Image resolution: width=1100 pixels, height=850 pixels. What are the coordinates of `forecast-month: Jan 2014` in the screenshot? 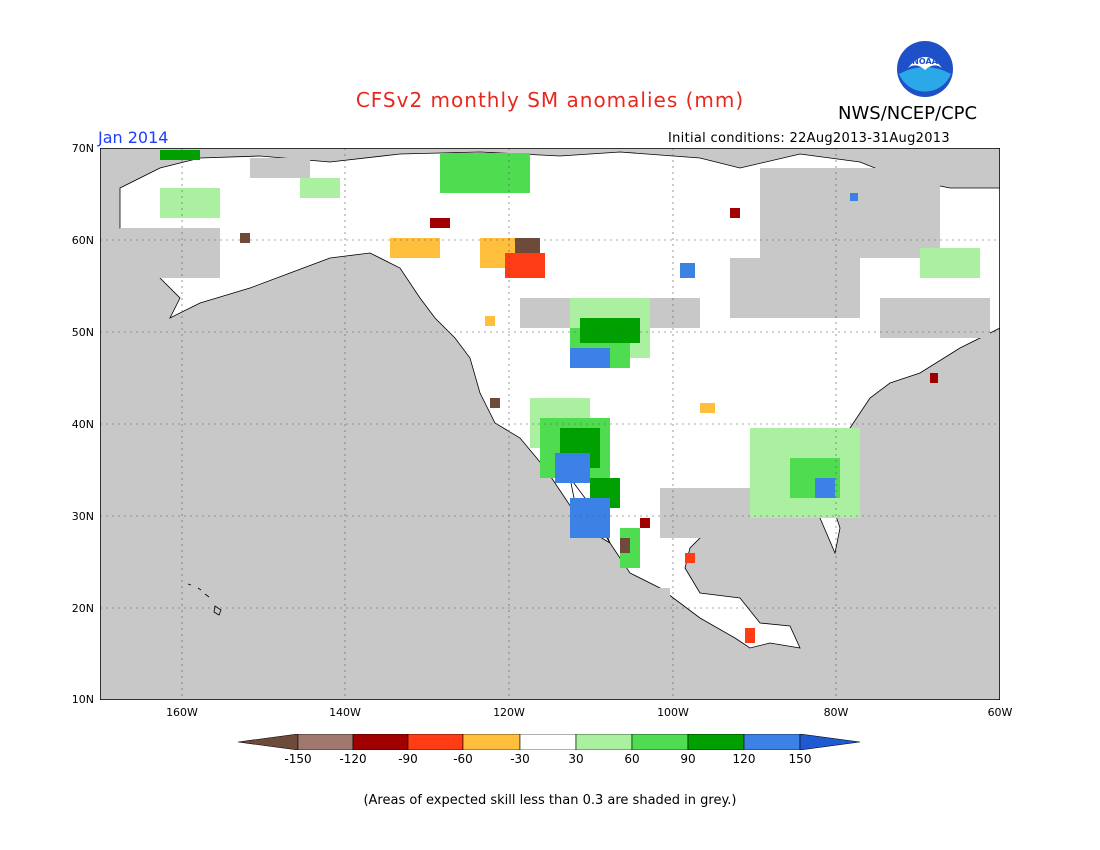 It's located at (133, 137).